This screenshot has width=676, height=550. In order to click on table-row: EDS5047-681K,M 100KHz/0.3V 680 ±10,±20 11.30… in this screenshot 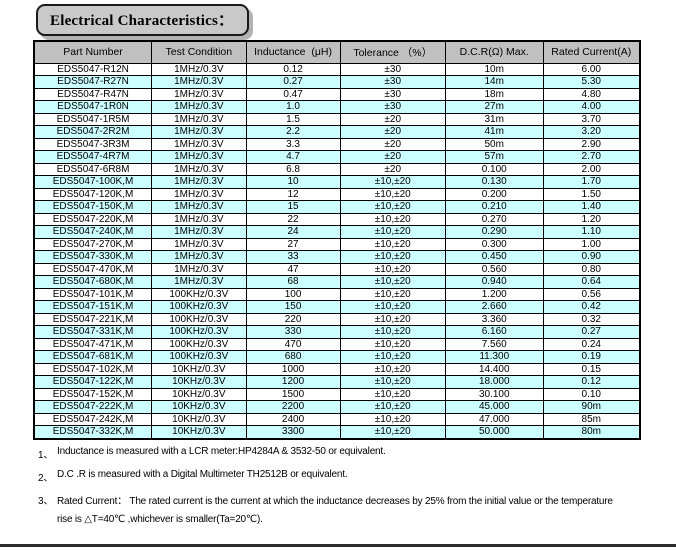, I will do `click(337, 357)`.